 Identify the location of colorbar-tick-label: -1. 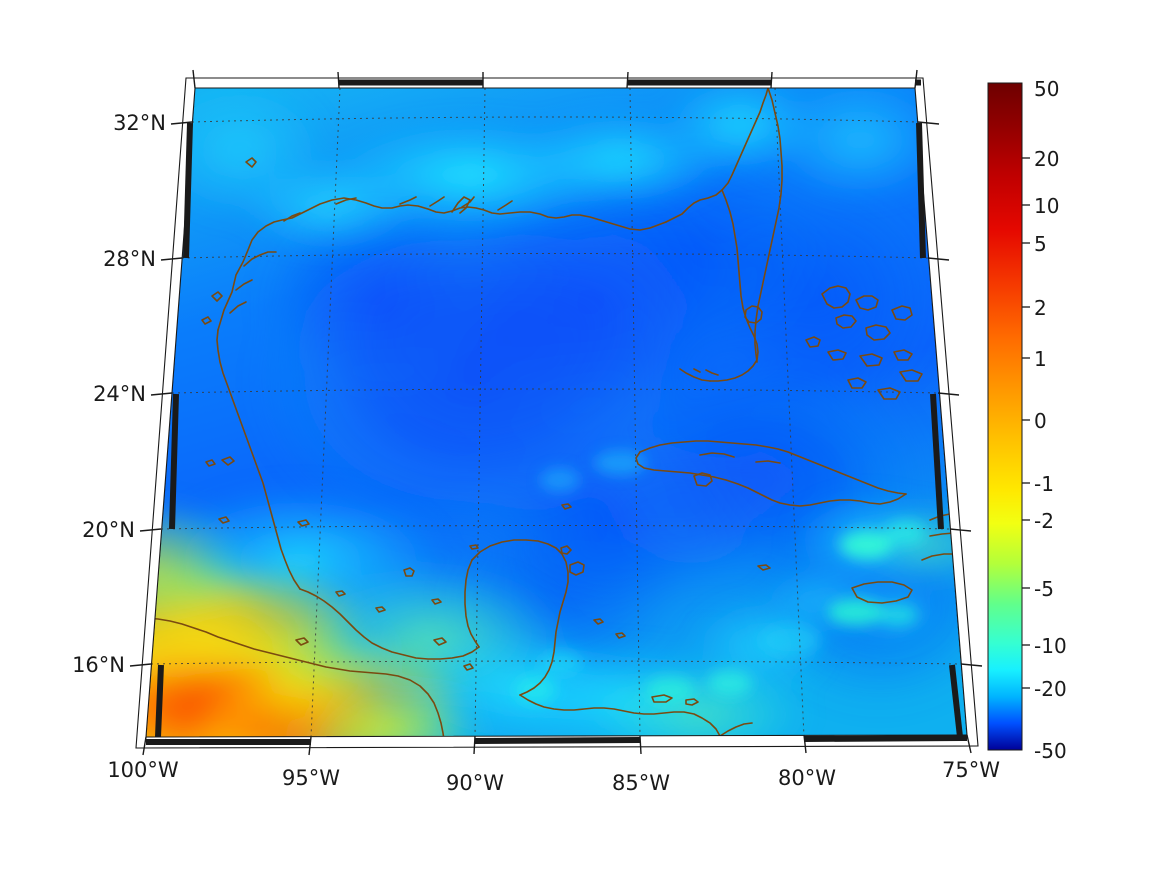
(1044, 484).